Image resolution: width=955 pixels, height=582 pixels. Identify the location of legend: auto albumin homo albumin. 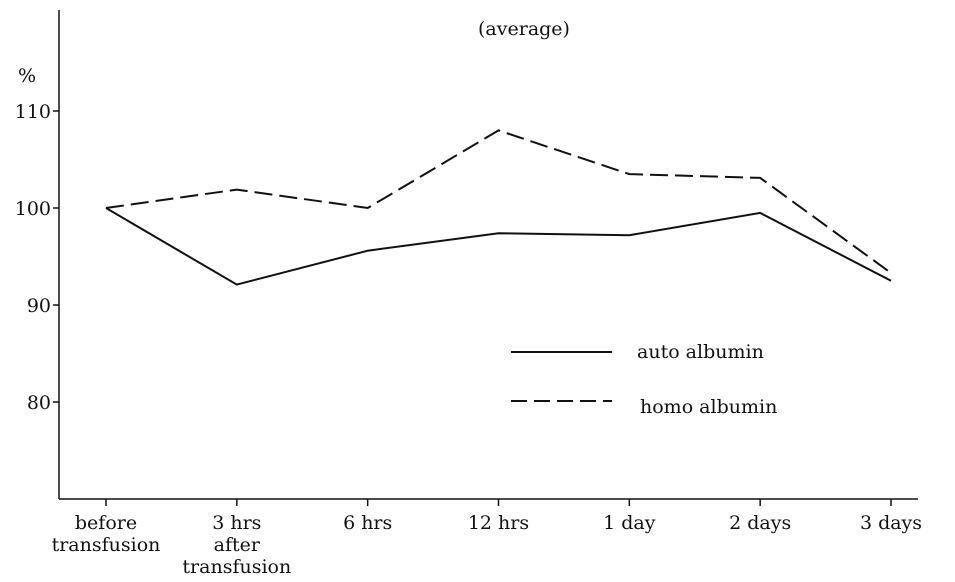
(644, 379).